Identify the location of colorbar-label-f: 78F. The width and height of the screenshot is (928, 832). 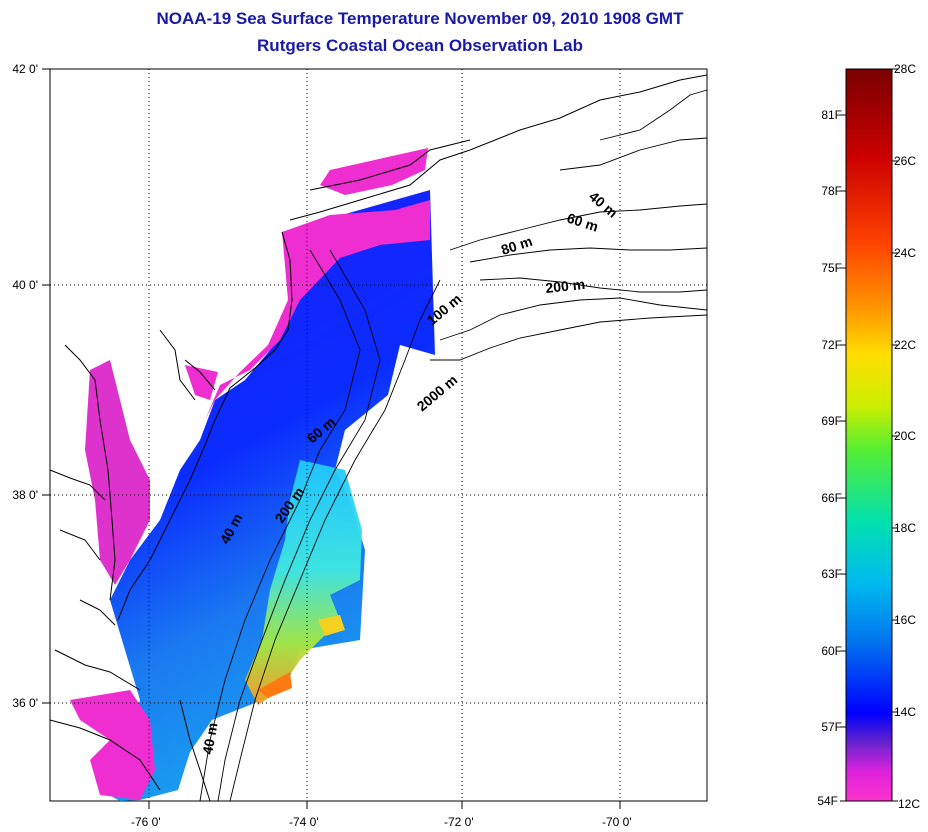
(831, 191).